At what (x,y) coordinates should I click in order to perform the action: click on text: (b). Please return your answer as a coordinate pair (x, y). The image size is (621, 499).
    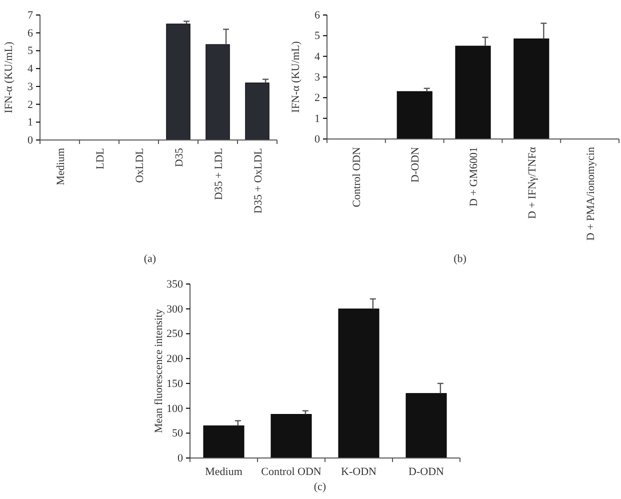
    Looking at the image, I should click on (460, 259).